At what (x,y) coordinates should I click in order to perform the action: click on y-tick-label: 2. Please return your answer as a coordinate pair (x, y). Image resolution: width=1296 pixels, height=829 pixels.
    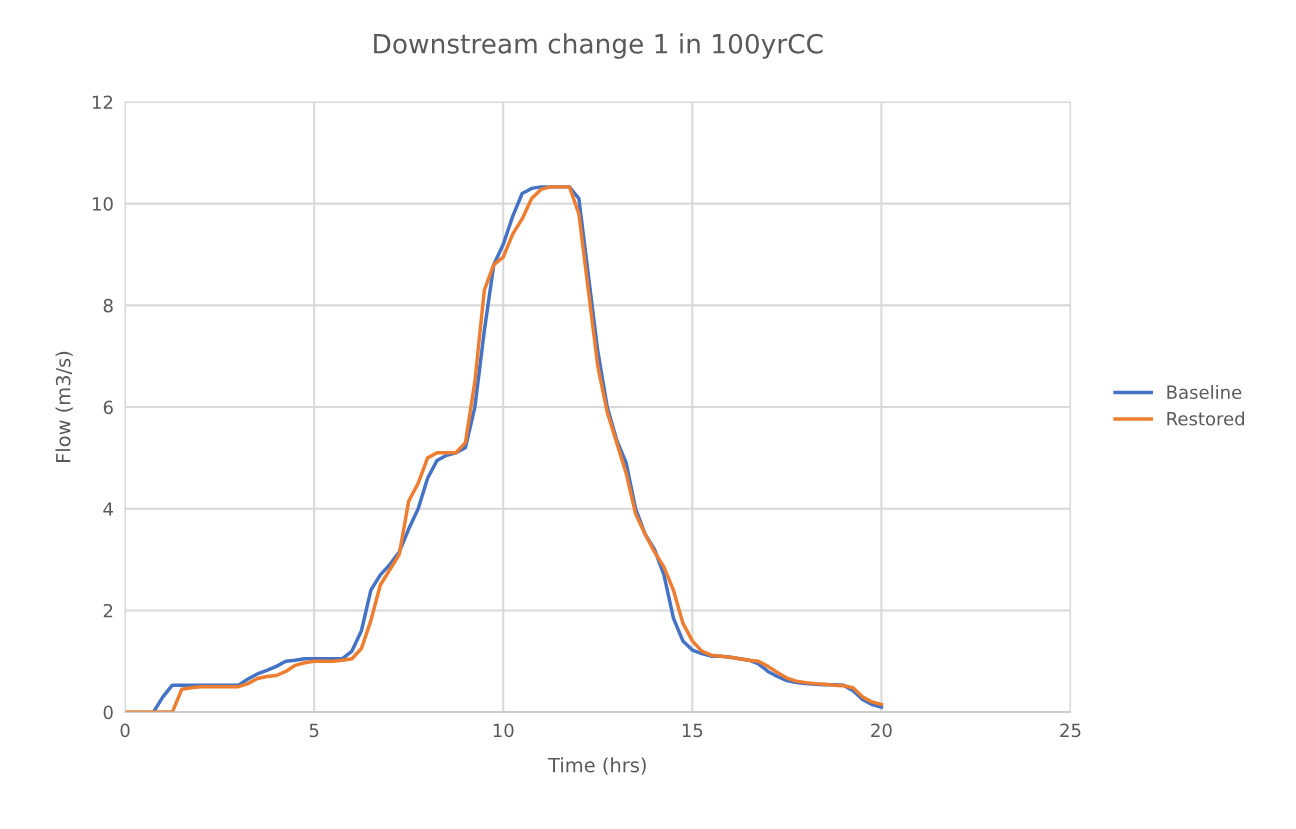
    Looking at the image, I should click on (108, 610).